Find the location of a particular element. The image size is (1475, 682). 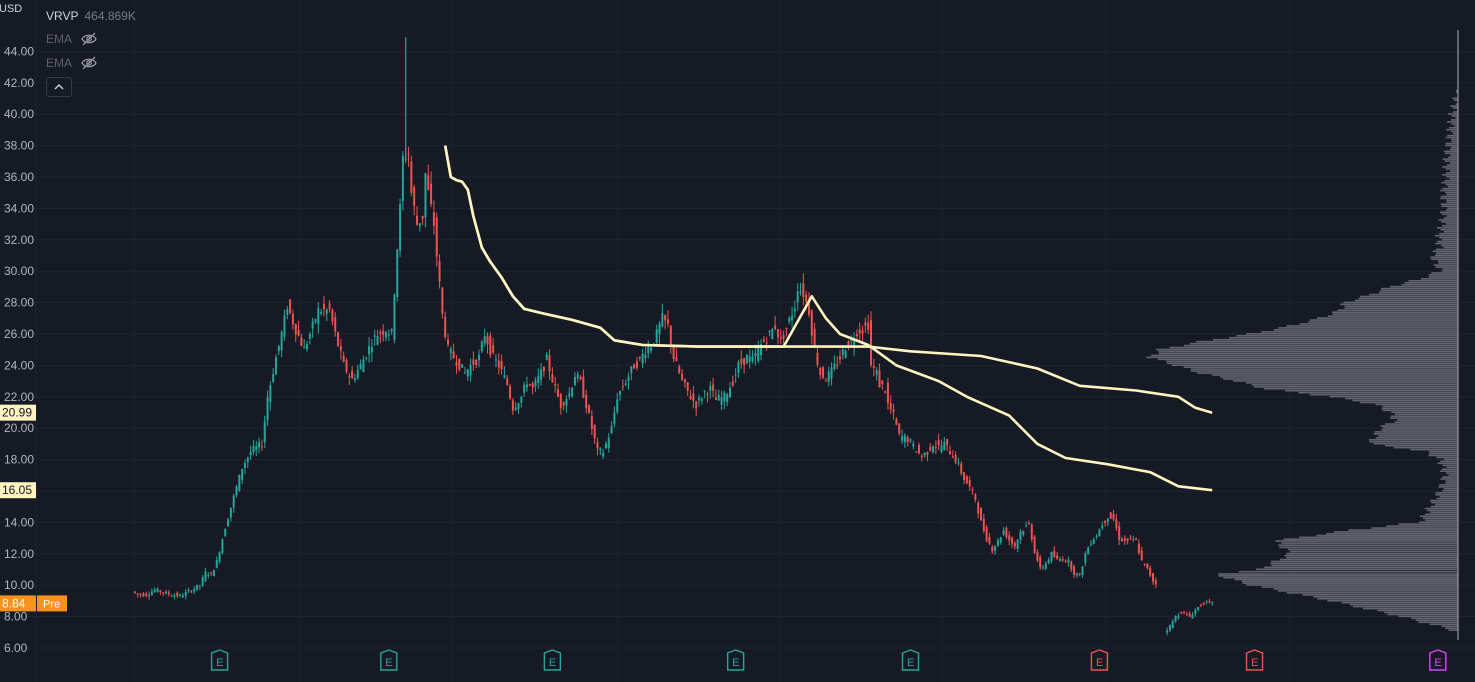

y-tick-label: 28.00 is located at coordinates (19, 303).